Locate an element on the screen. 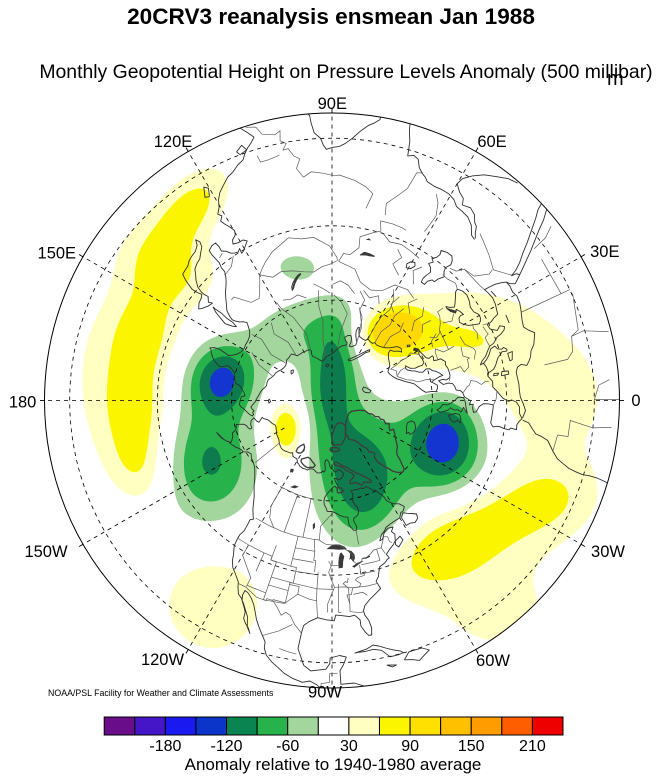 The image size is (658, 784). svg-text: 210 is located at coordinates (532, 746).